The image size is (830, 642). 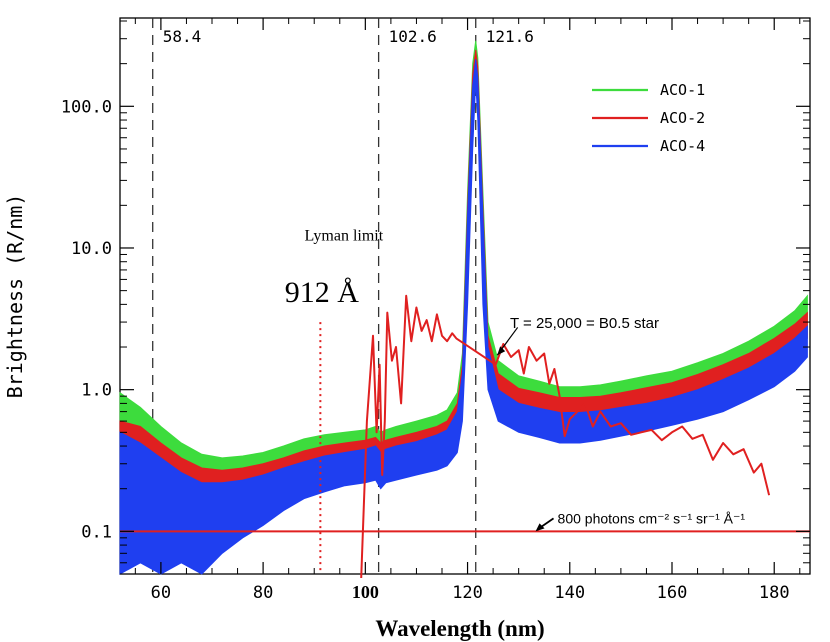 What do you see at coordinates (672, 593) in the screenshot?
I see `x-tick-label: 160` at bounding box center [672, 593].